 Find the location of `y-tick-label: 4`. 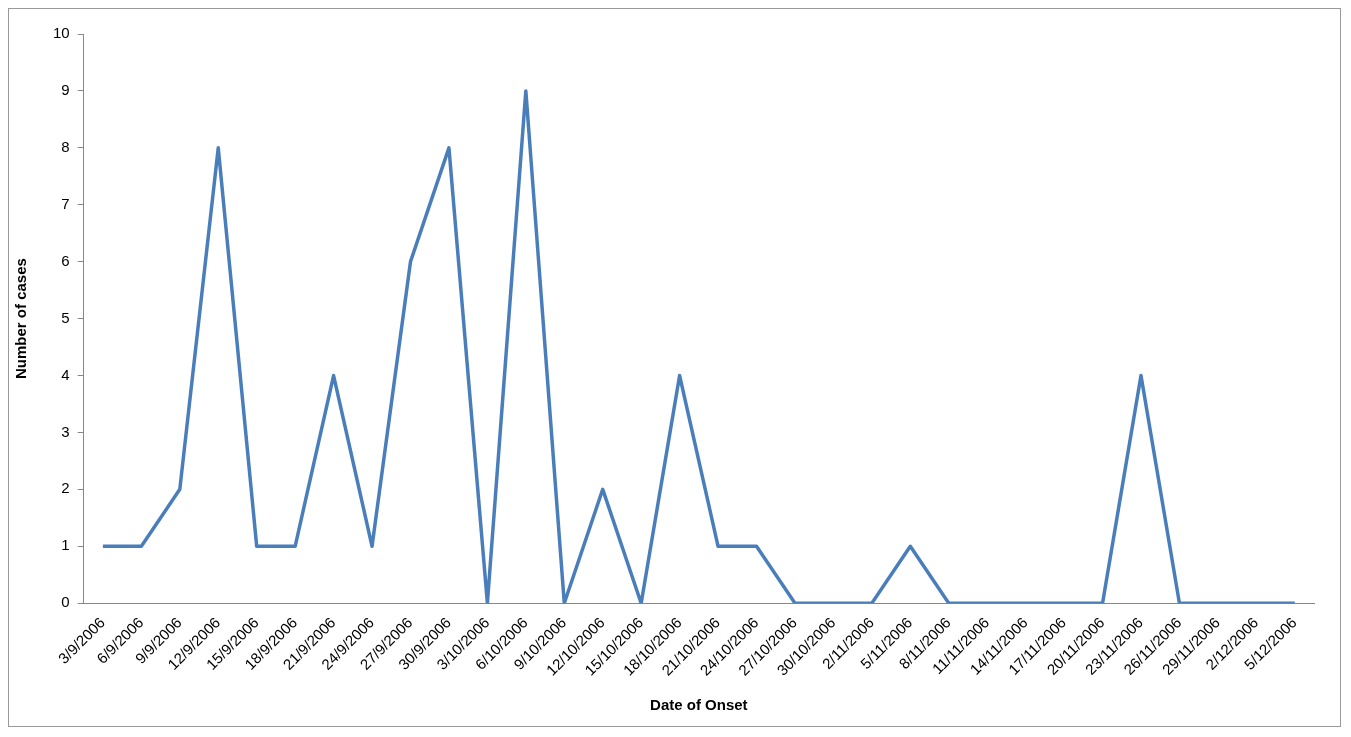

y-tick-label: 4 is located at coordinates (65, 374).